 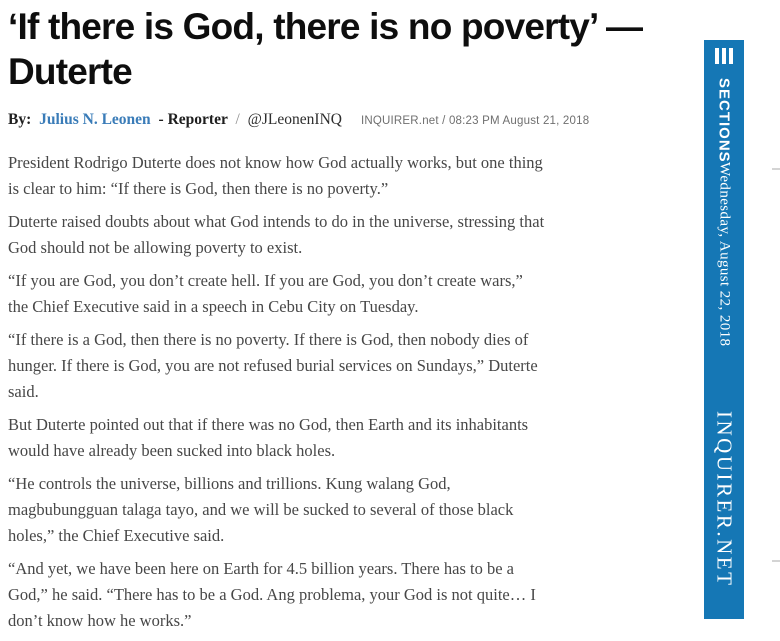 I want to click on sidebar-brand-link: INQUIRER.NET, so click(x=724, y=499).